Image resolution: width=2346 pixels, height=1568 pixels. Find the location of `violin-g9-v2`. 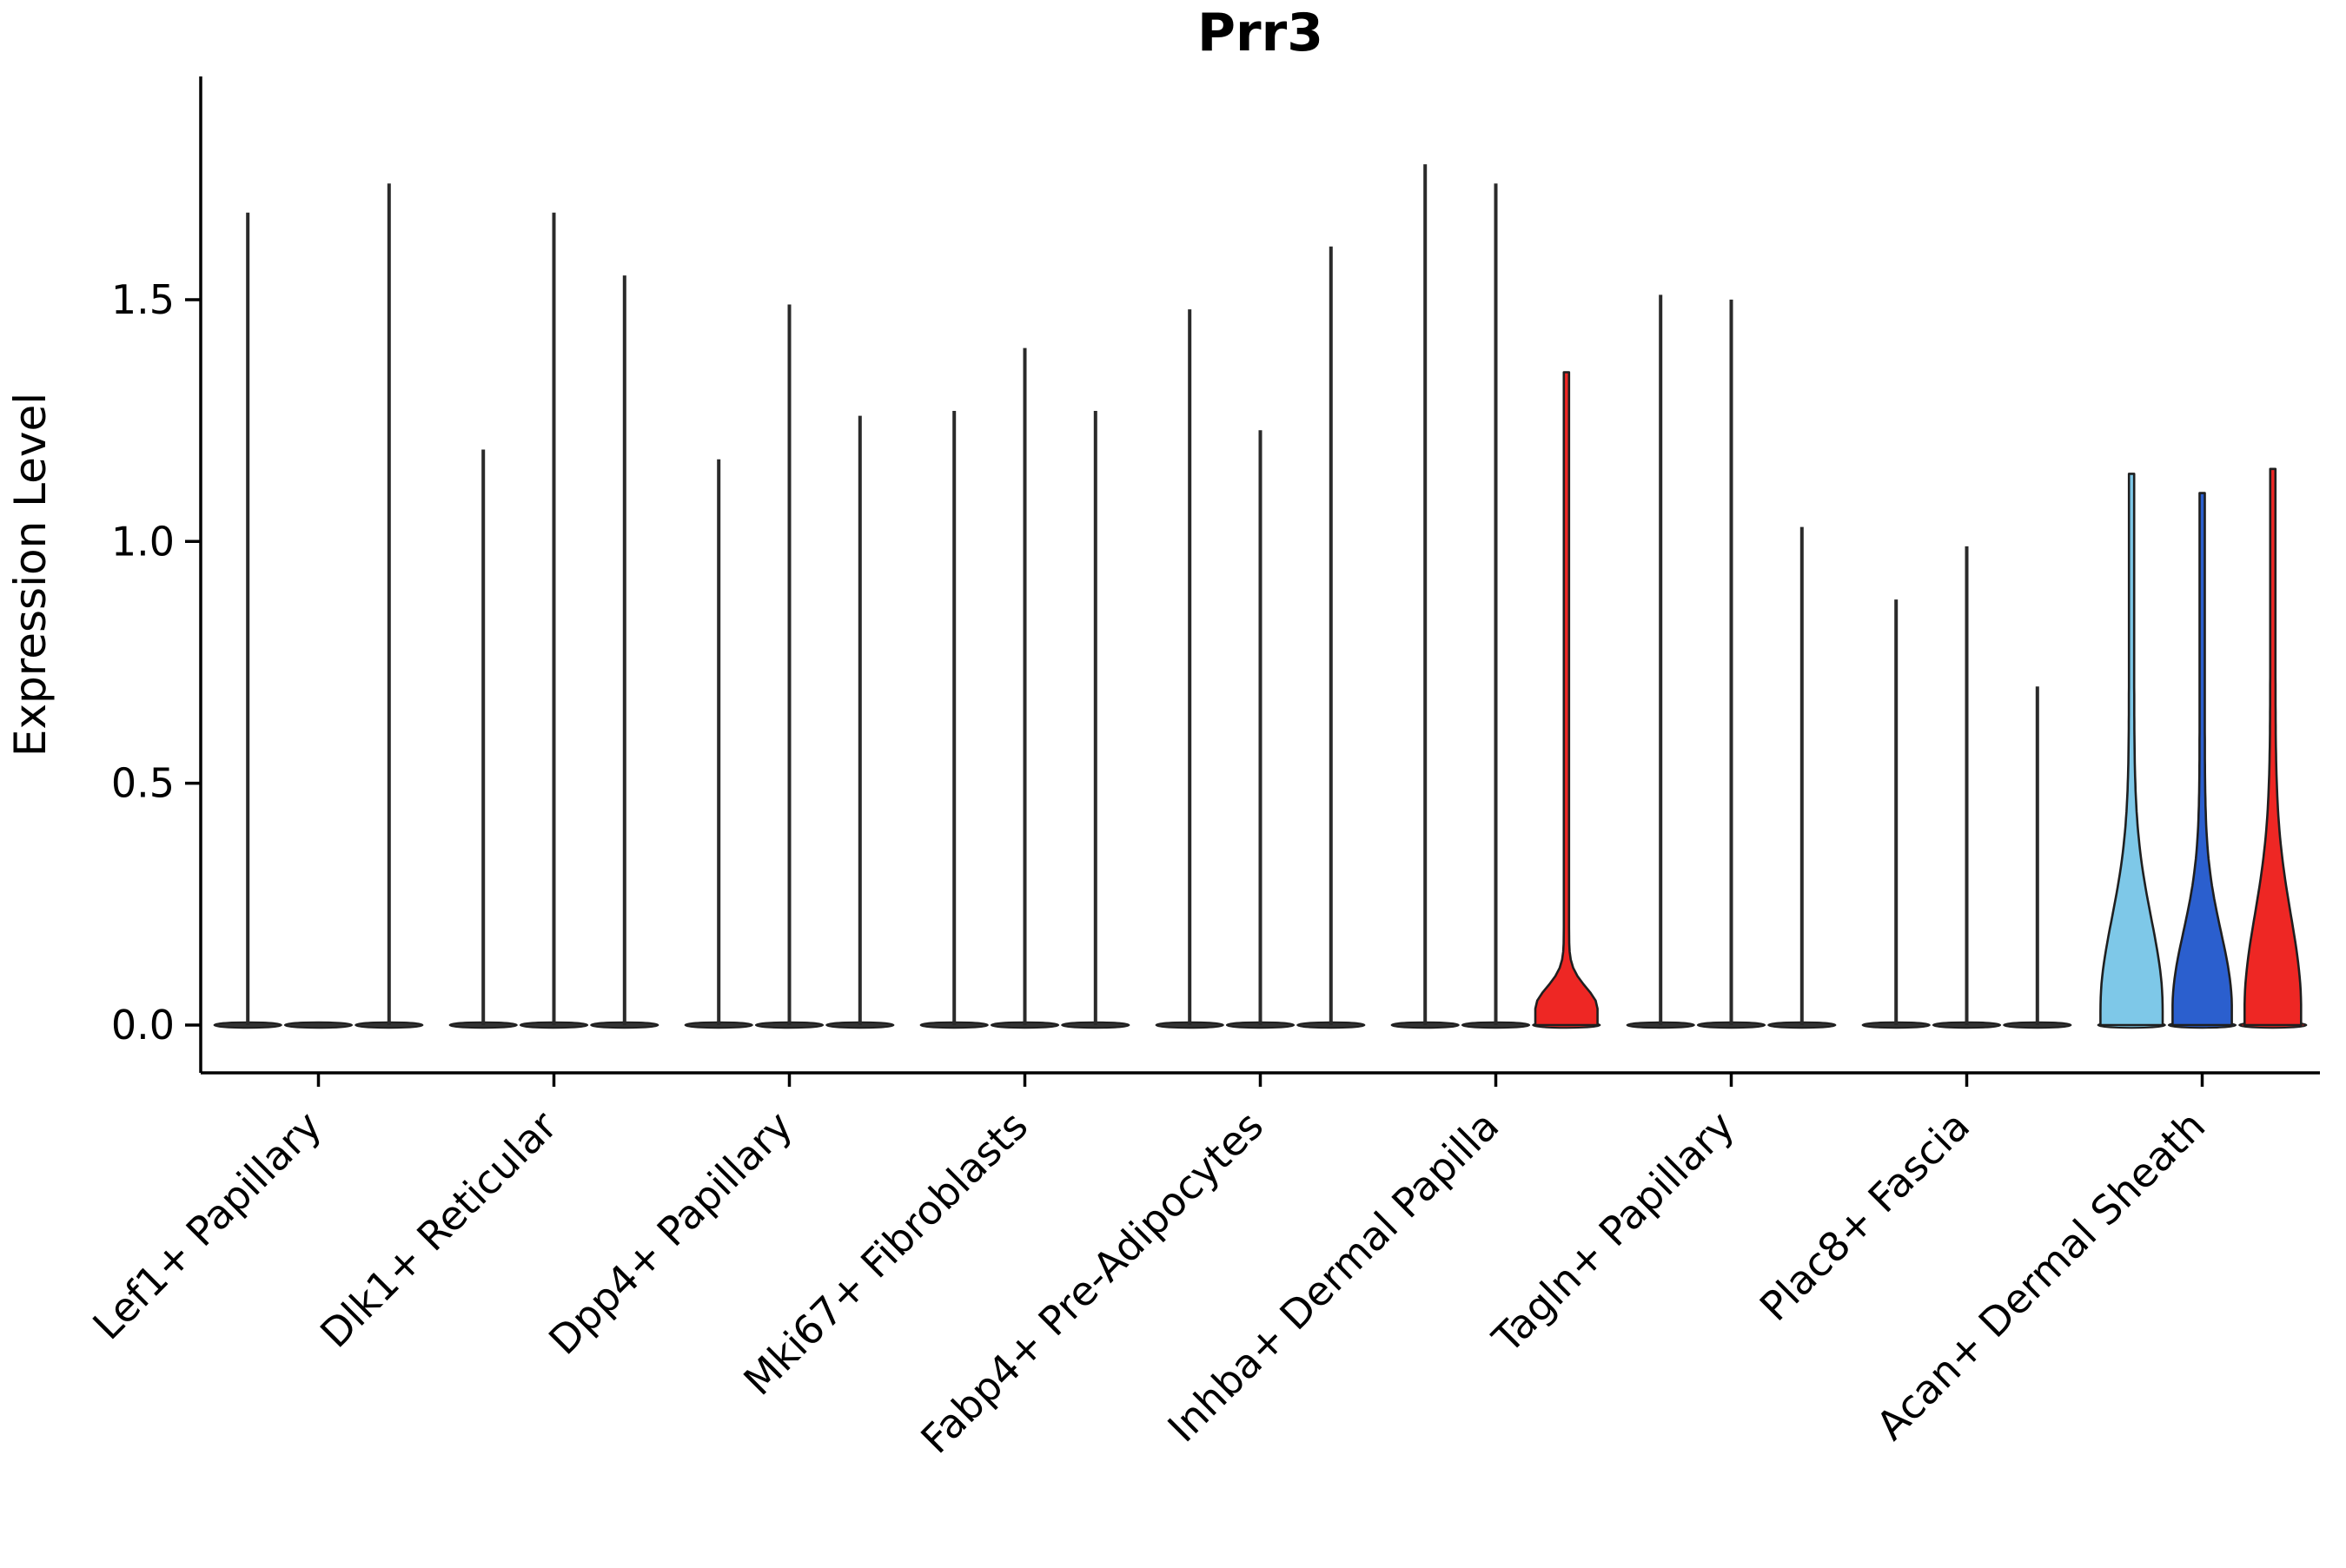

violin-g9-v2 is located at coordinates (2202, 759).